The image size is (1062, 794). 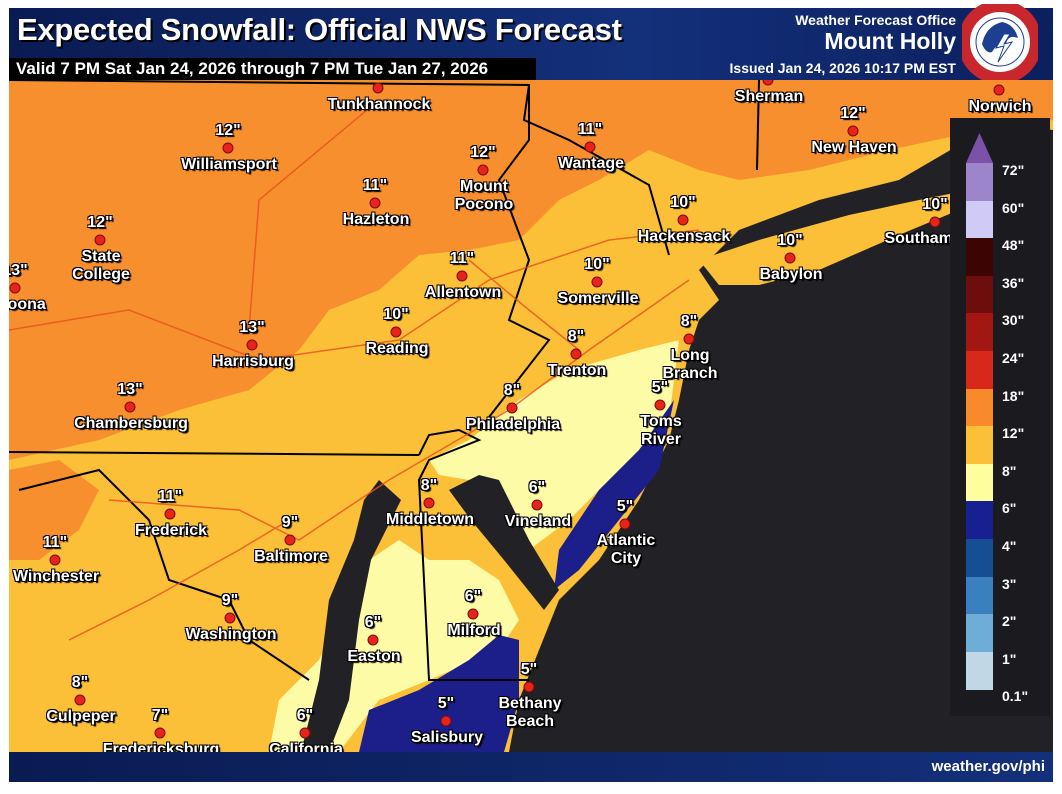 What do you see at coordinates (769, 96) in the screenshot?
I see `city-name: Sherman` at bounding box center [769, 96].